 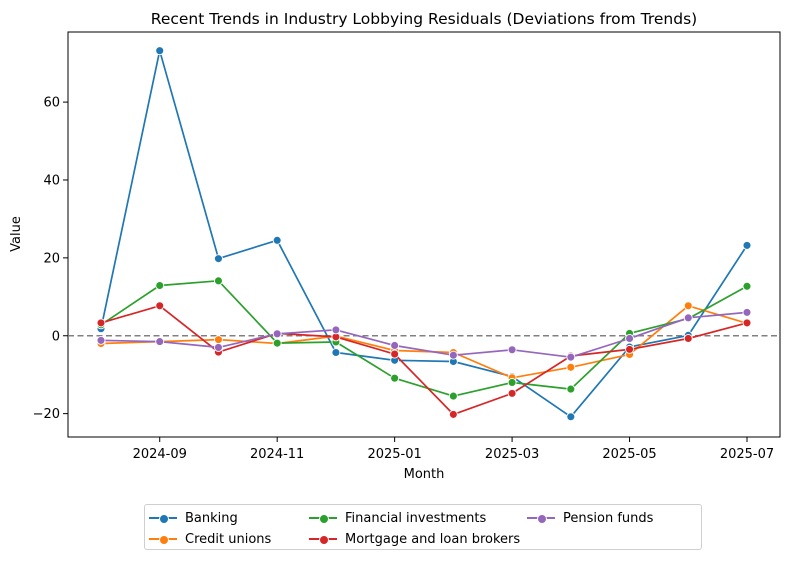 I want to click on y-tick-label: 60, so click(x=51, y=103).